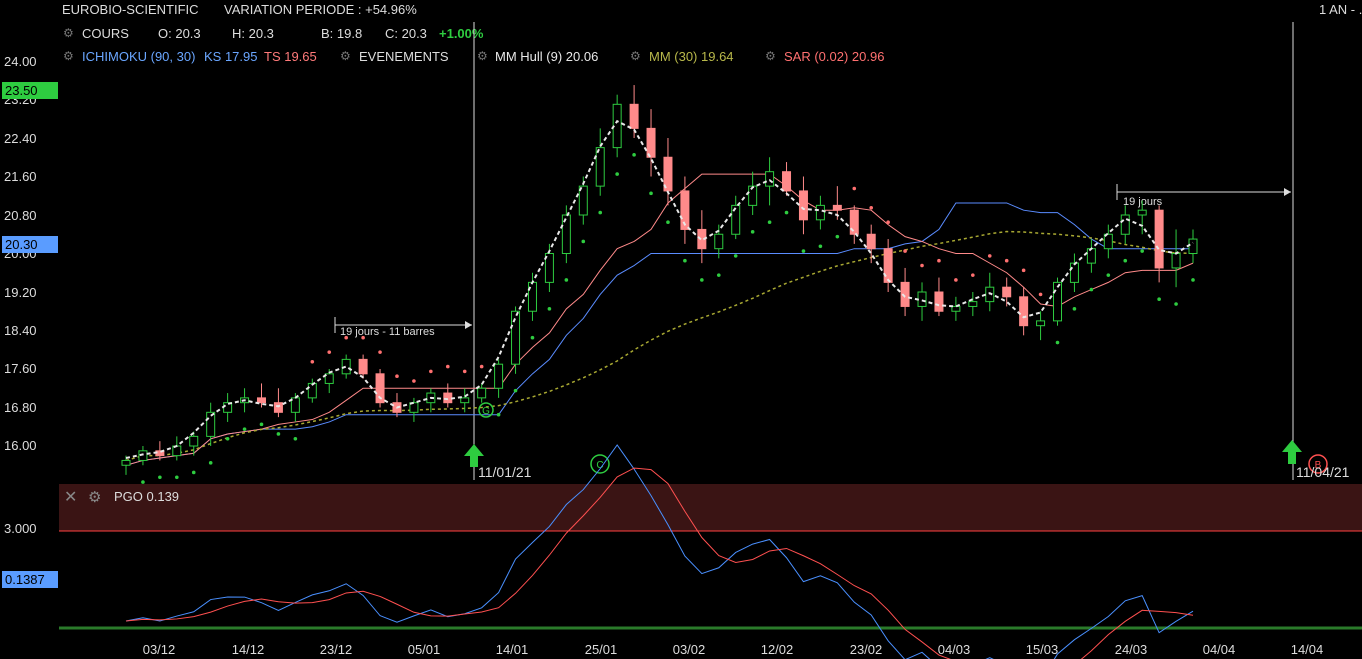 The image size is (1362, 659). What do you see at coordinates (20, 292) in the screenshot?
I see `price-tick: 19.20` at bounding box center [20, 292].